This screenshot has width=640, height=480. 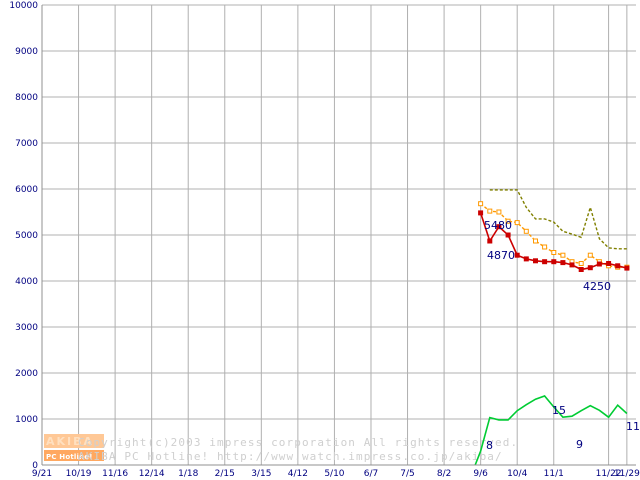 I want to click on y-axis-tick-label: 5000, so click(x=26, y=236).